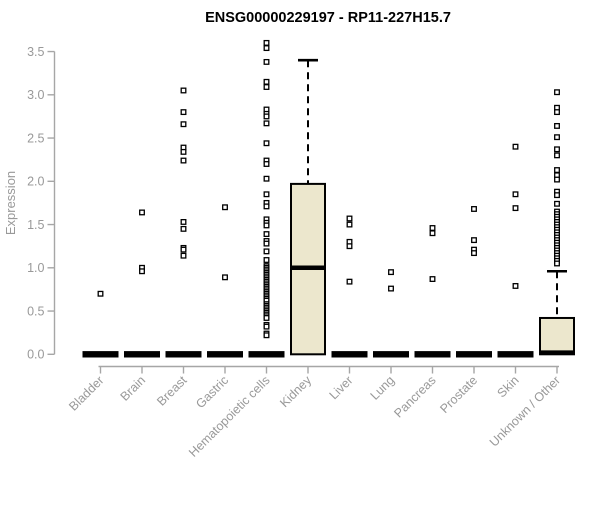 This screenshot has width=600, height=505. What do you see at coordinates (133, 388) in the screenshot?
I see `x-tick-label: Brain` at bounding box center [133, 388].